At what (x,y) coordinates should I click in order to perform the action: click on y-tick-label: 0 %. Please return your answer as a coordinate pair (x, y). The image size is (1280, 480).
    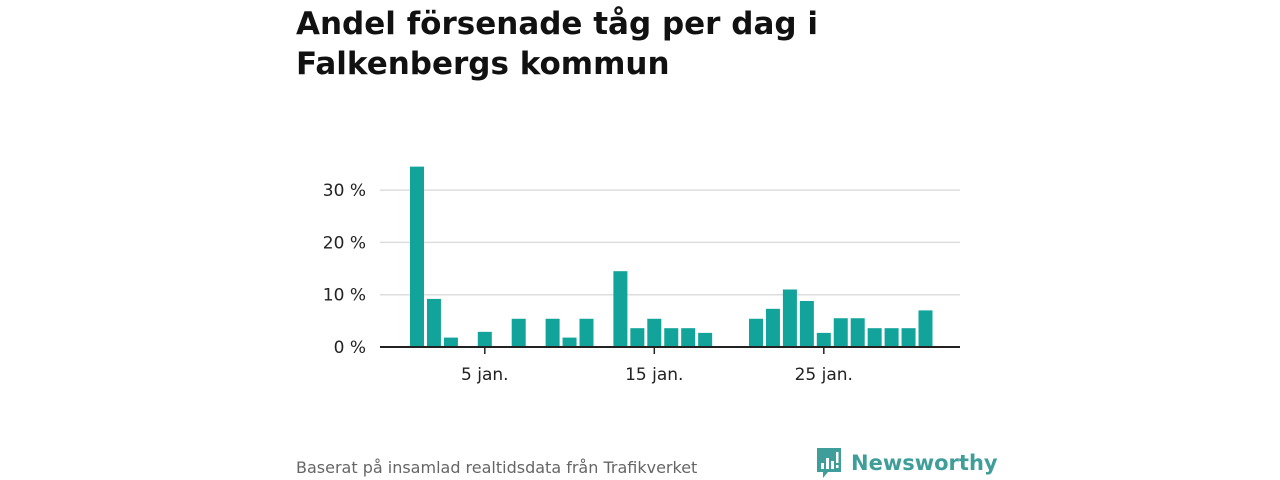
    Looking at the image, I should click on (350, 348).